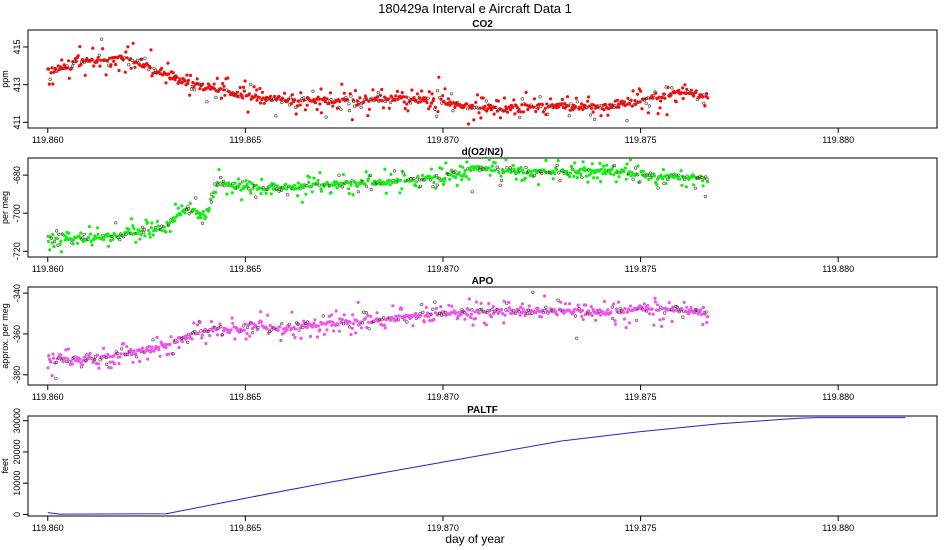 This screenshot has height=550, width=950. I want to click on y-tick-label: -680, so click(17, 175).